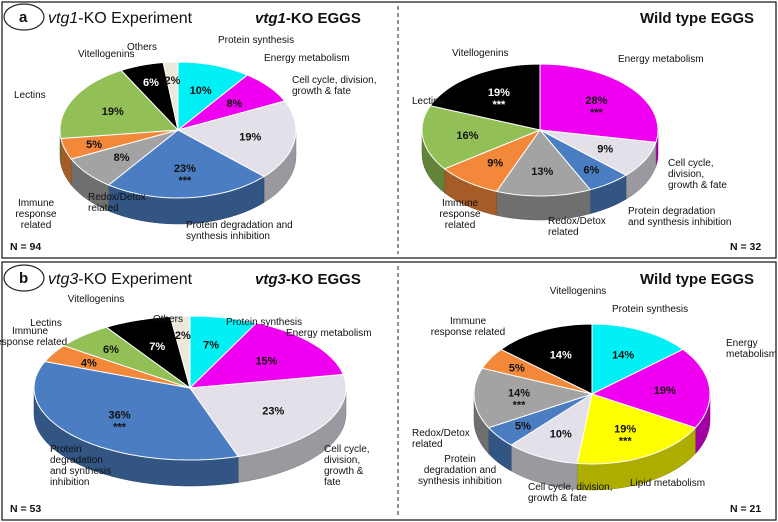 Image resolution: width=778 pixels, height=522 pixels. What do you see at coordinates (119, 104) in the screenshot?
I see `pie-1-slice-lectins` at bounding box center [119, 104].